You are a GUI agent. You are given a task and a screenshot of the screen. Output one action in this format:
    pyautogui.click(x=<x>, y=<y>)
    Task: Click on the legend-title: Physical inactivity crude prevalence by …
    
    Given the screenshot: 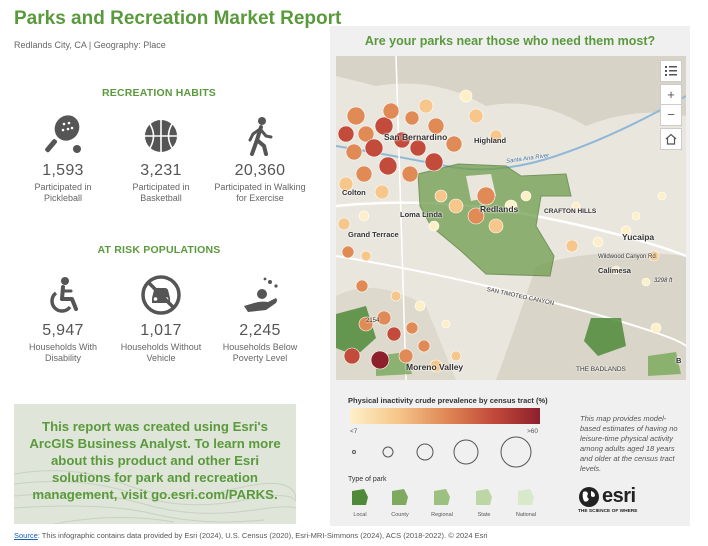 What is the action you would take?
    pyautogui.click(x=448, y=400)
    